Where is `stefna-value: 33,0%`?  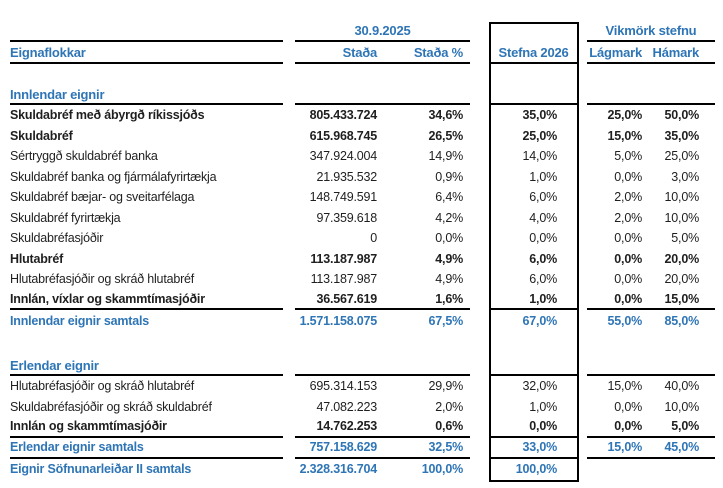
stefna-value: 33,0% is located at coordinates (533, 448).